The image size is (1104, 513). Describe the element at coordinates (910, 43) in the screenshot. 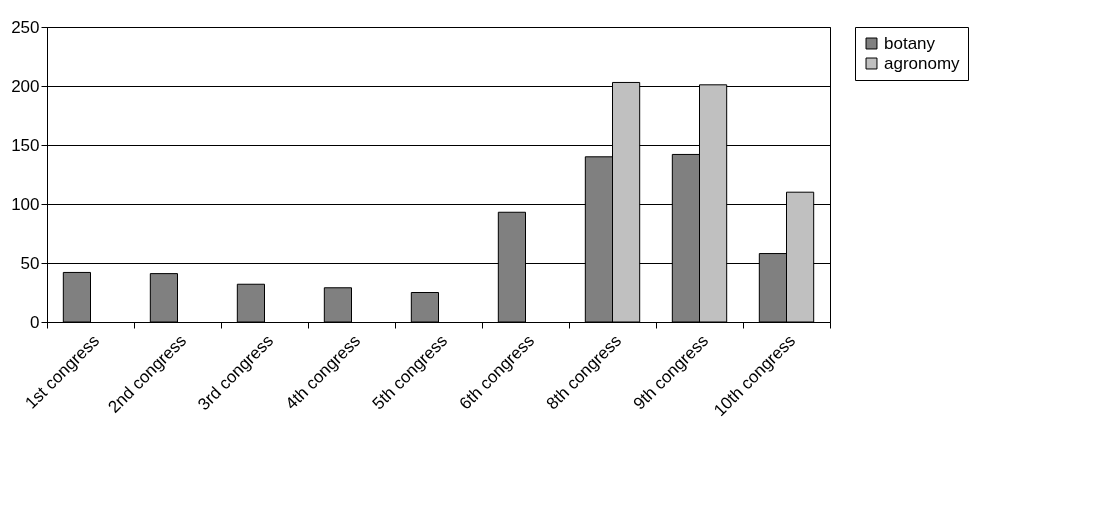

I see `legend-label: botany` at that location.